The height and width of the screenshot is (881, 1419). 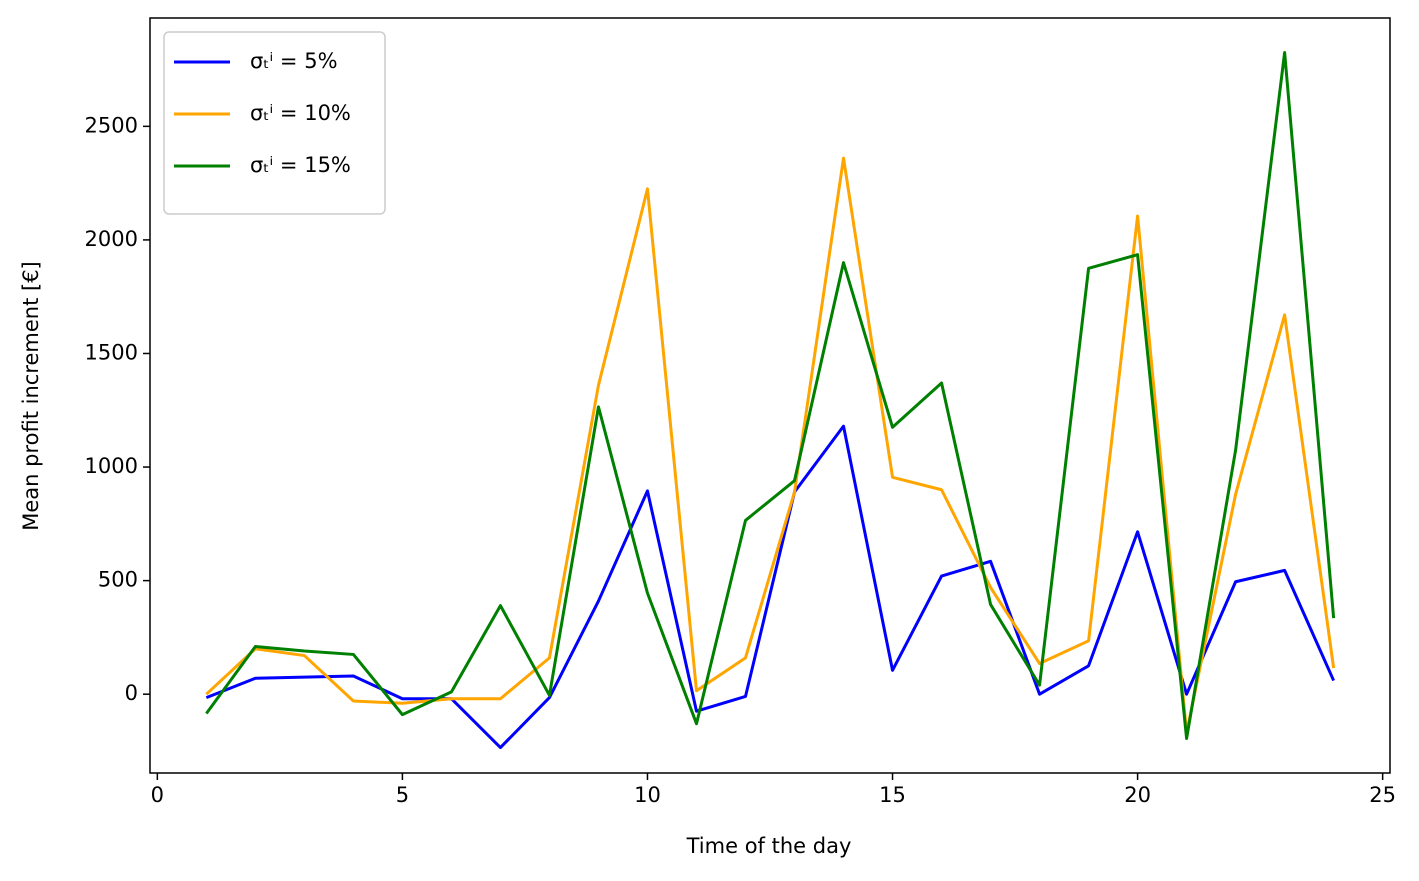 What do you see at coordinates (769, 846) in the screenshot?
I see `x-axis-label: Time of the day` at bounding box center [769, 846].